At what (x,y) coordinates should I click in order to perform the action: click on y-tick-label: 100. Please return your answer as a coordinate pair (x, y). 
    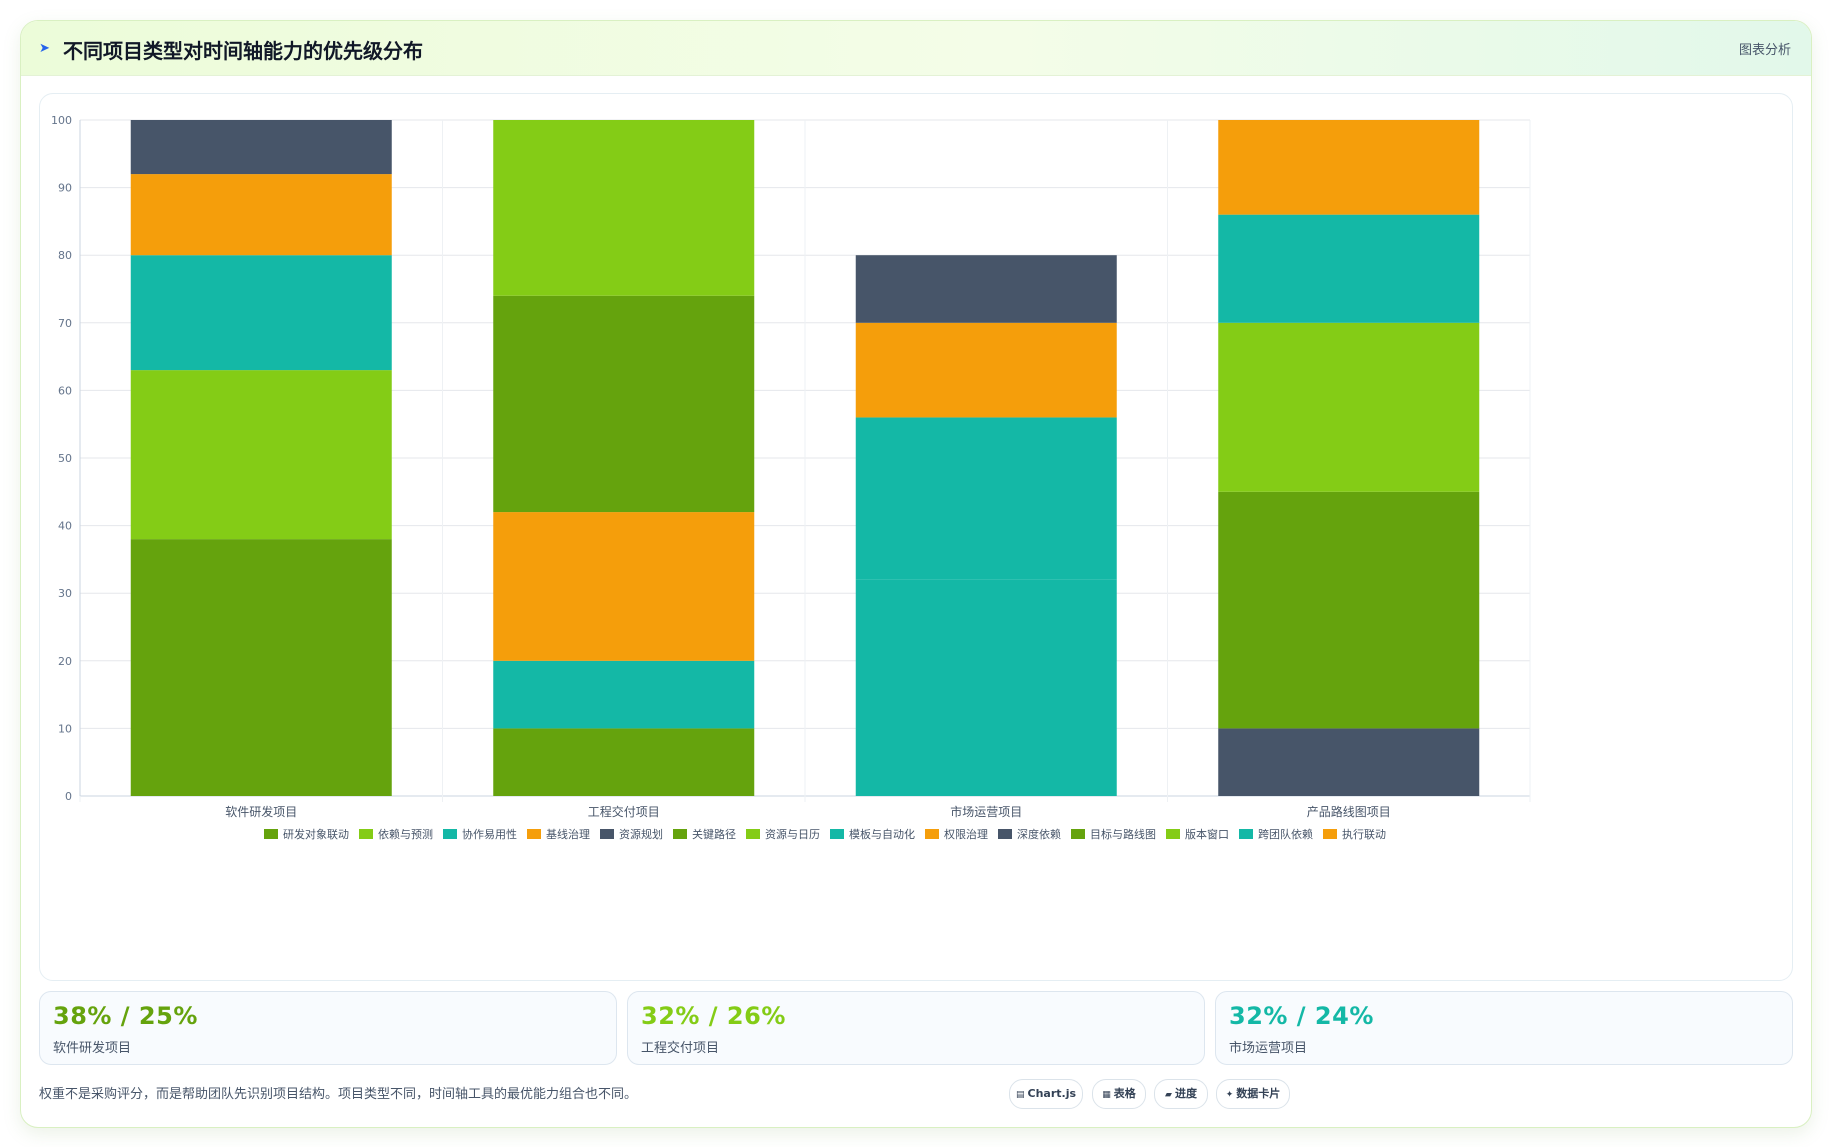
    Looking at the image, I should click on (61, 120).